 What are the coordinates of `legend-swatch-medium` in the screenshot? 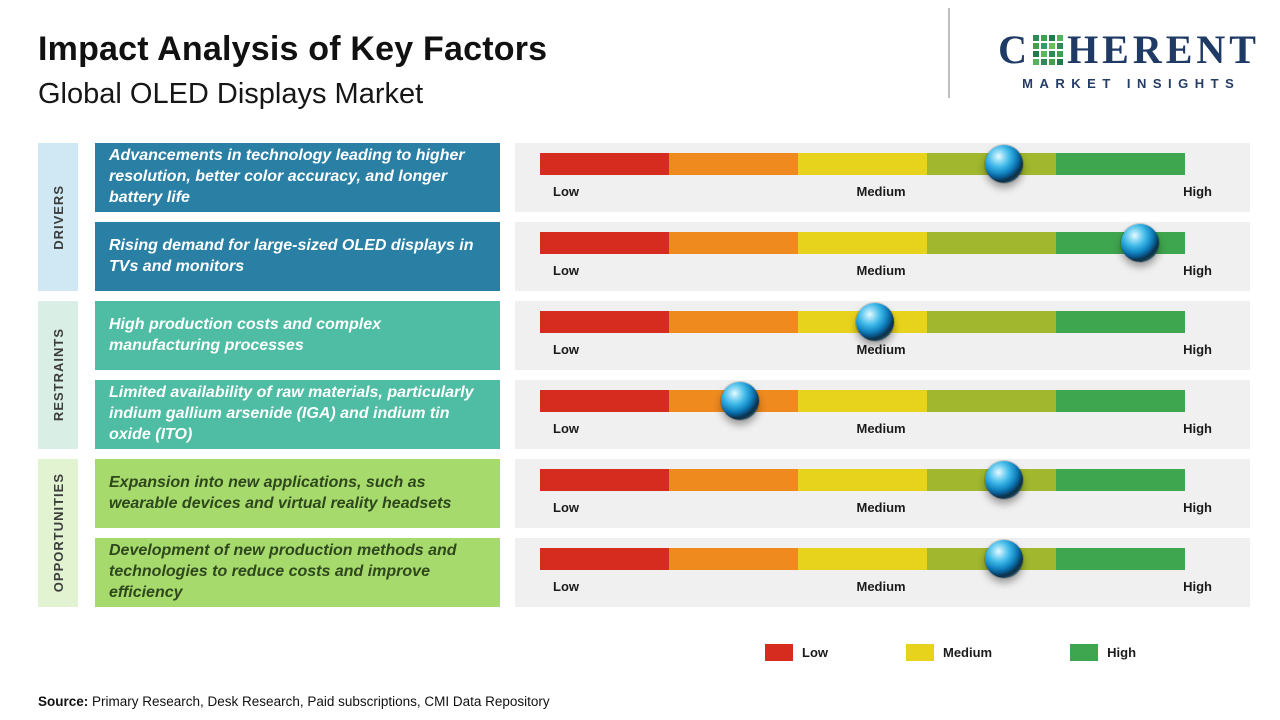 It's located at (920, 652).